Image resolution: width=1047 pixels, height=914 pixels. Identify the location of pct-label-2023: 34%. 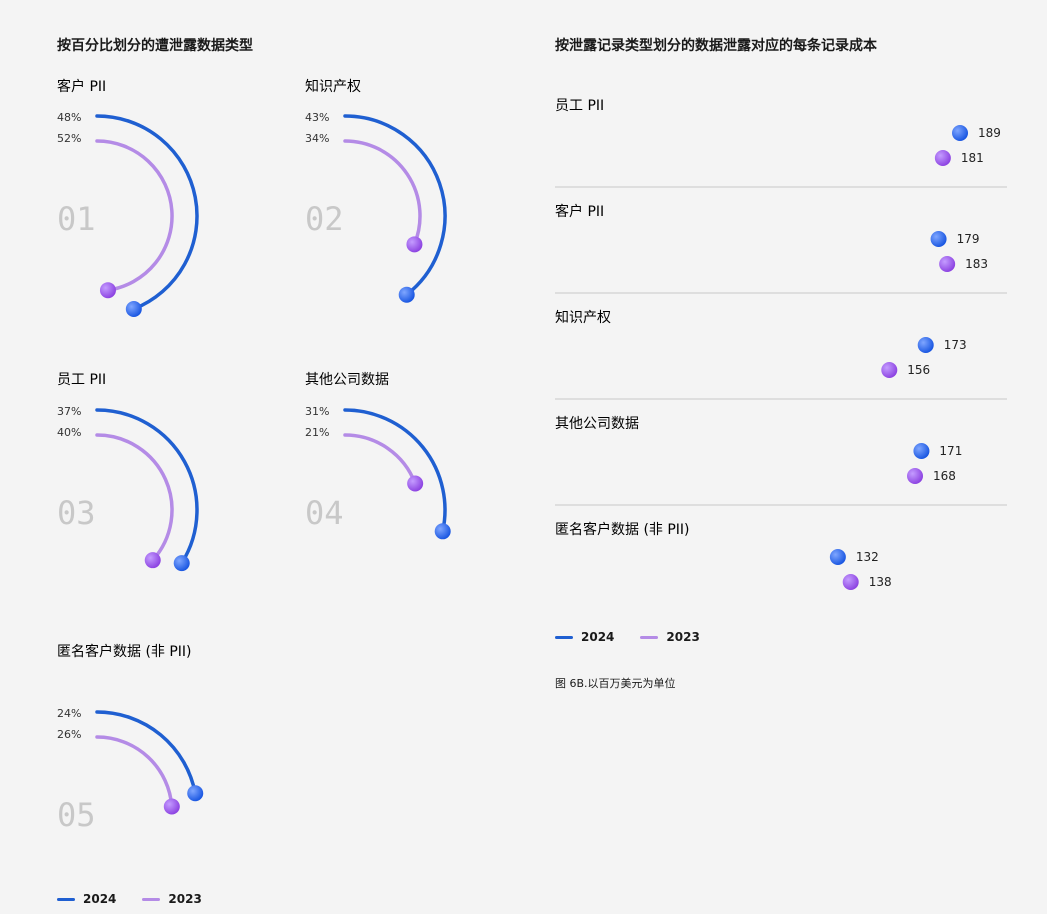
(317, 138).